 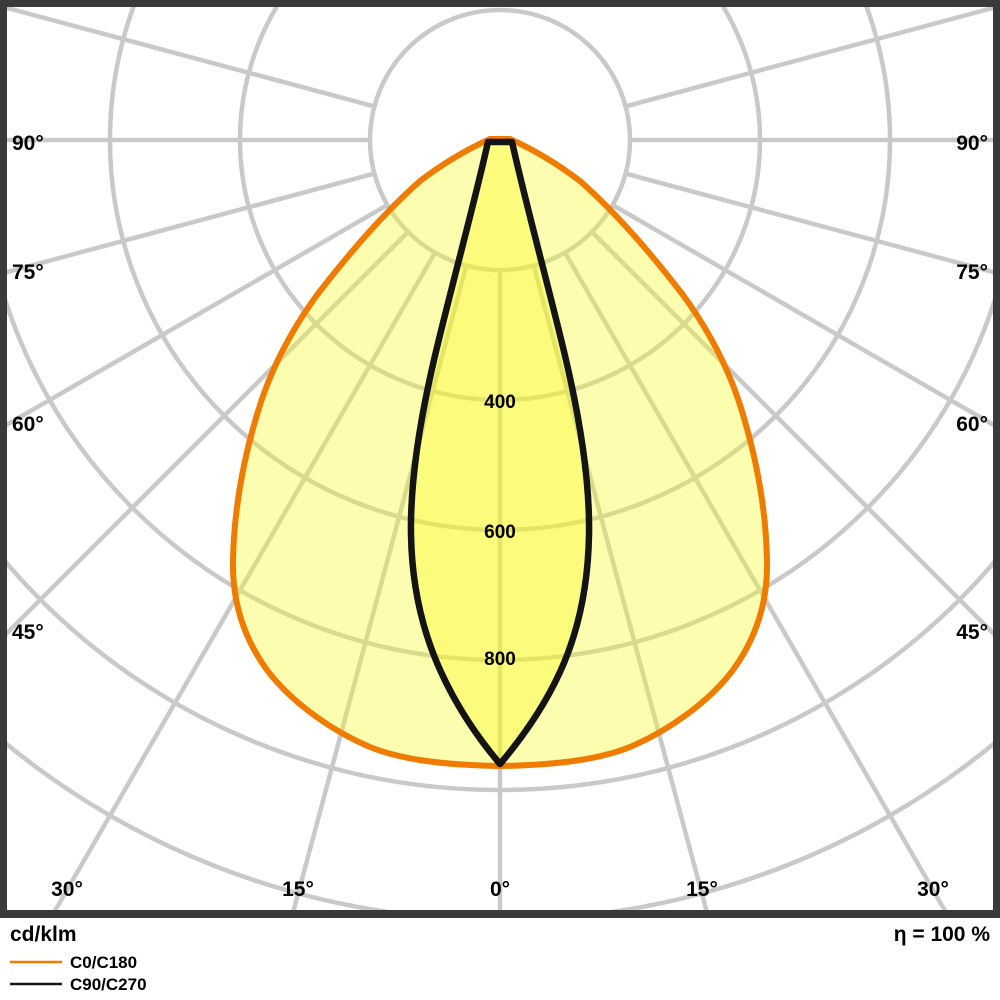 What do you see at coordinates (500, 914) in the screenshot?
I see `frame-bottom` at bounding box center [500, 914].